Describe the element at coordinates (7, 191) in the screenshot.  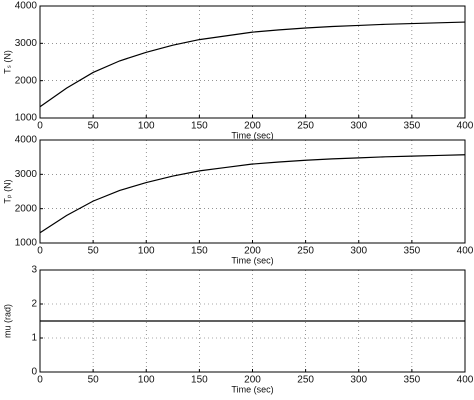
I see `y-axis-label: Tₚ (N)` at that location.